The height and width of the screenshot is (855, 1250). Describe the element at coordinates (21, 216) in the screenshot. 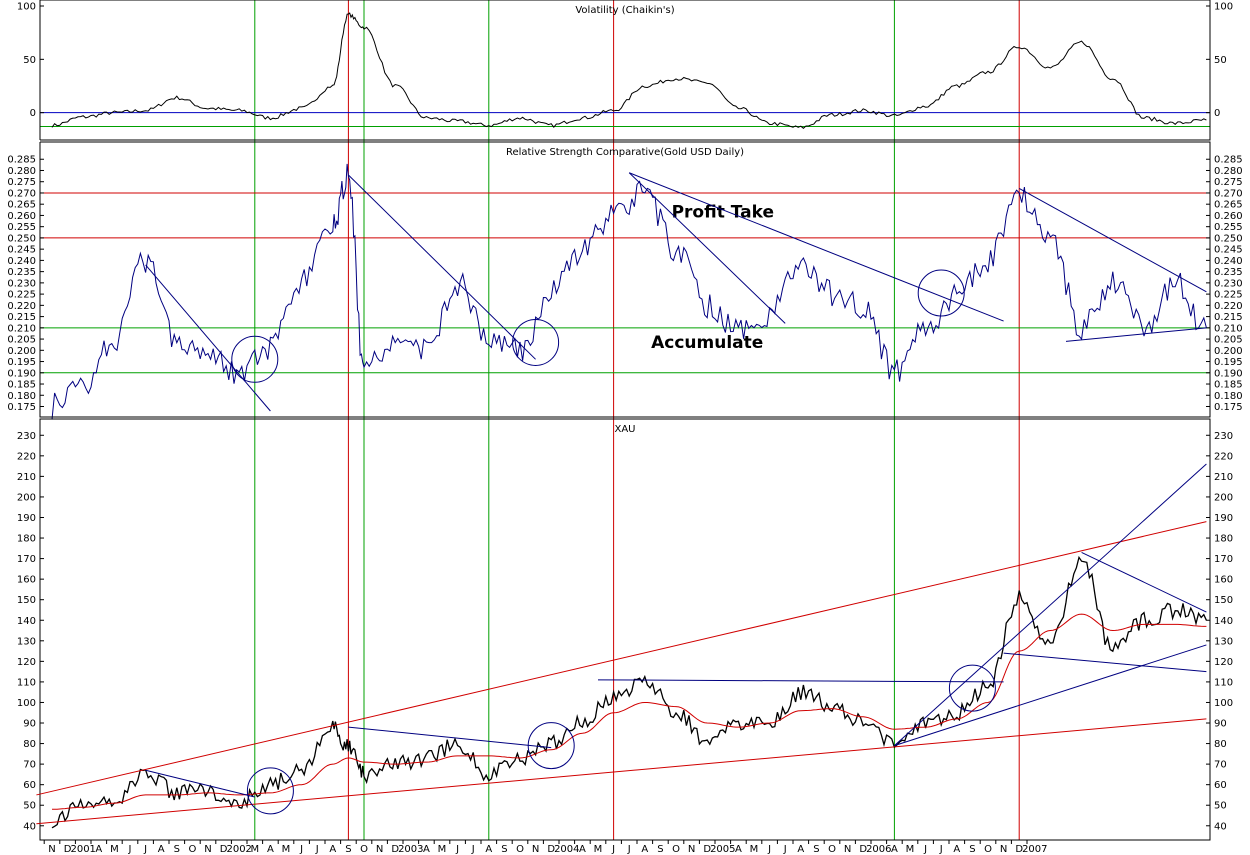

I see `ytick-label-left: 0.260` at that location.